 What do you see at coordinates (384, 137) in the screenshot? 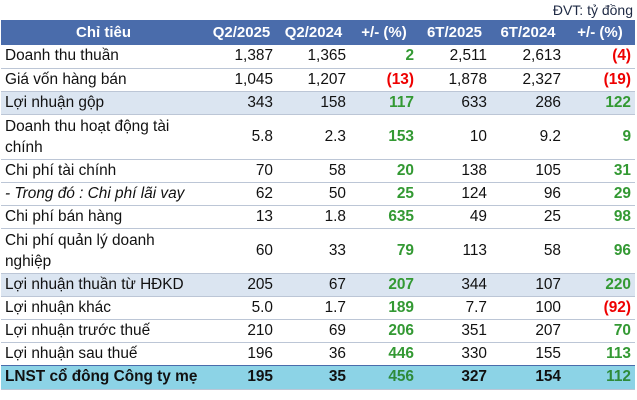
I see `cell-quarter-change: 153` at bounding box center [384, 137].